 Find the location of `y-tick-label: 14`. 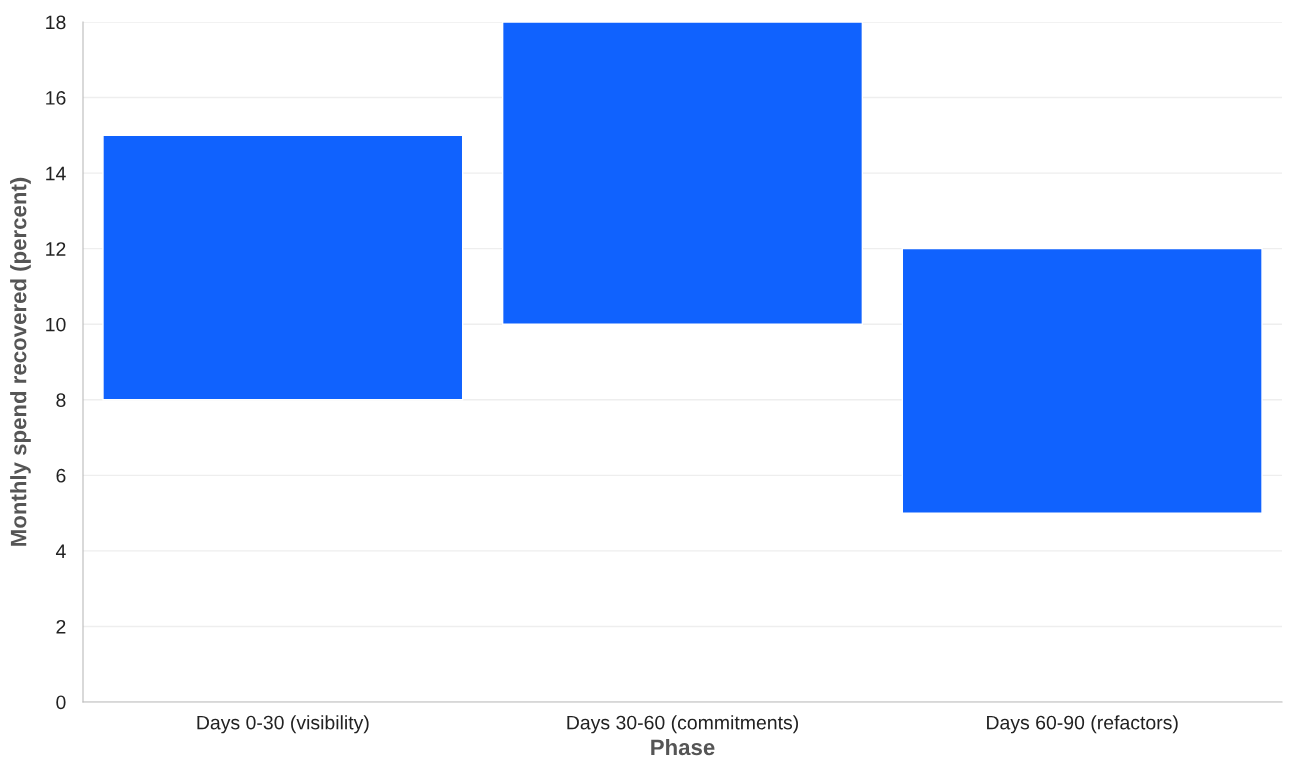

y-tick-label: 14 is located at coordinates (56, 173).